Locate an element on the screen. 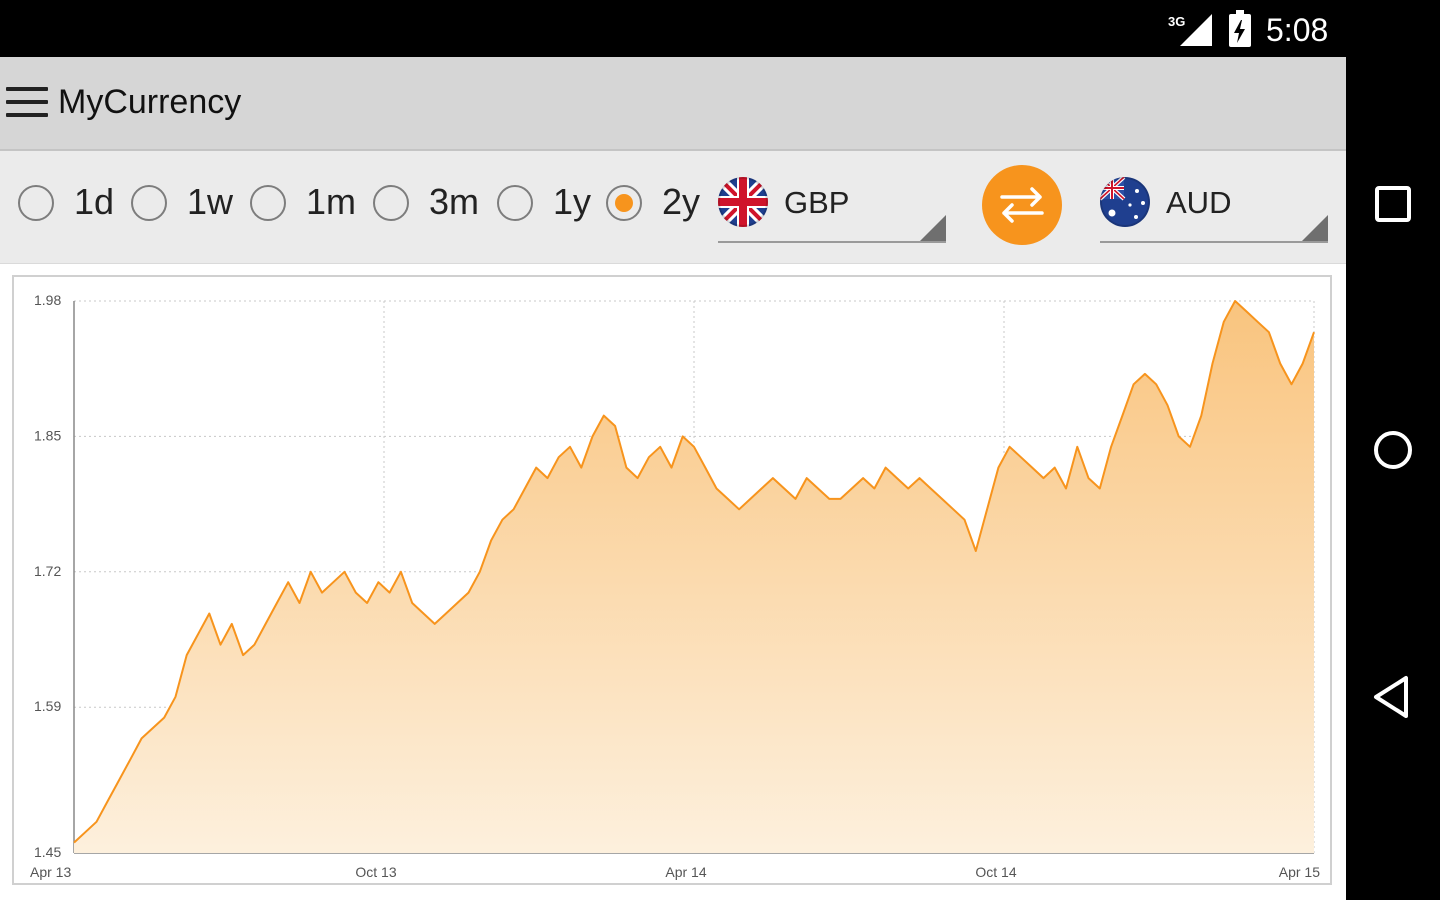 This screenshot has height=900, width=1440. y-tick-label: 1.98 is located at coordinates (47, 300).